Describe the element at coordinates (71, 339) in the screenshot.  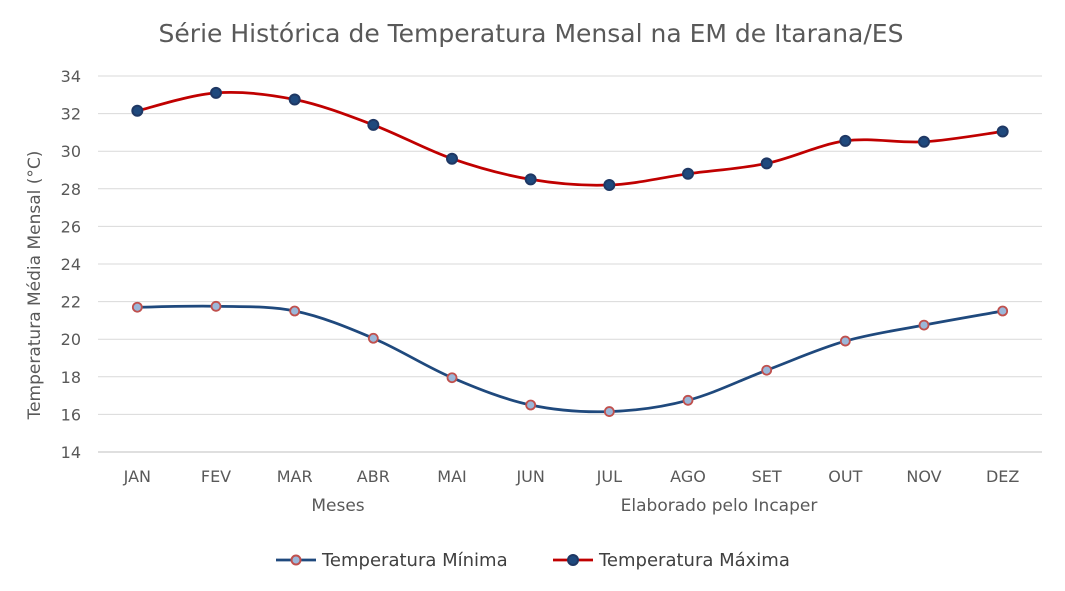
I see `y-tick-label: 20` at that location.